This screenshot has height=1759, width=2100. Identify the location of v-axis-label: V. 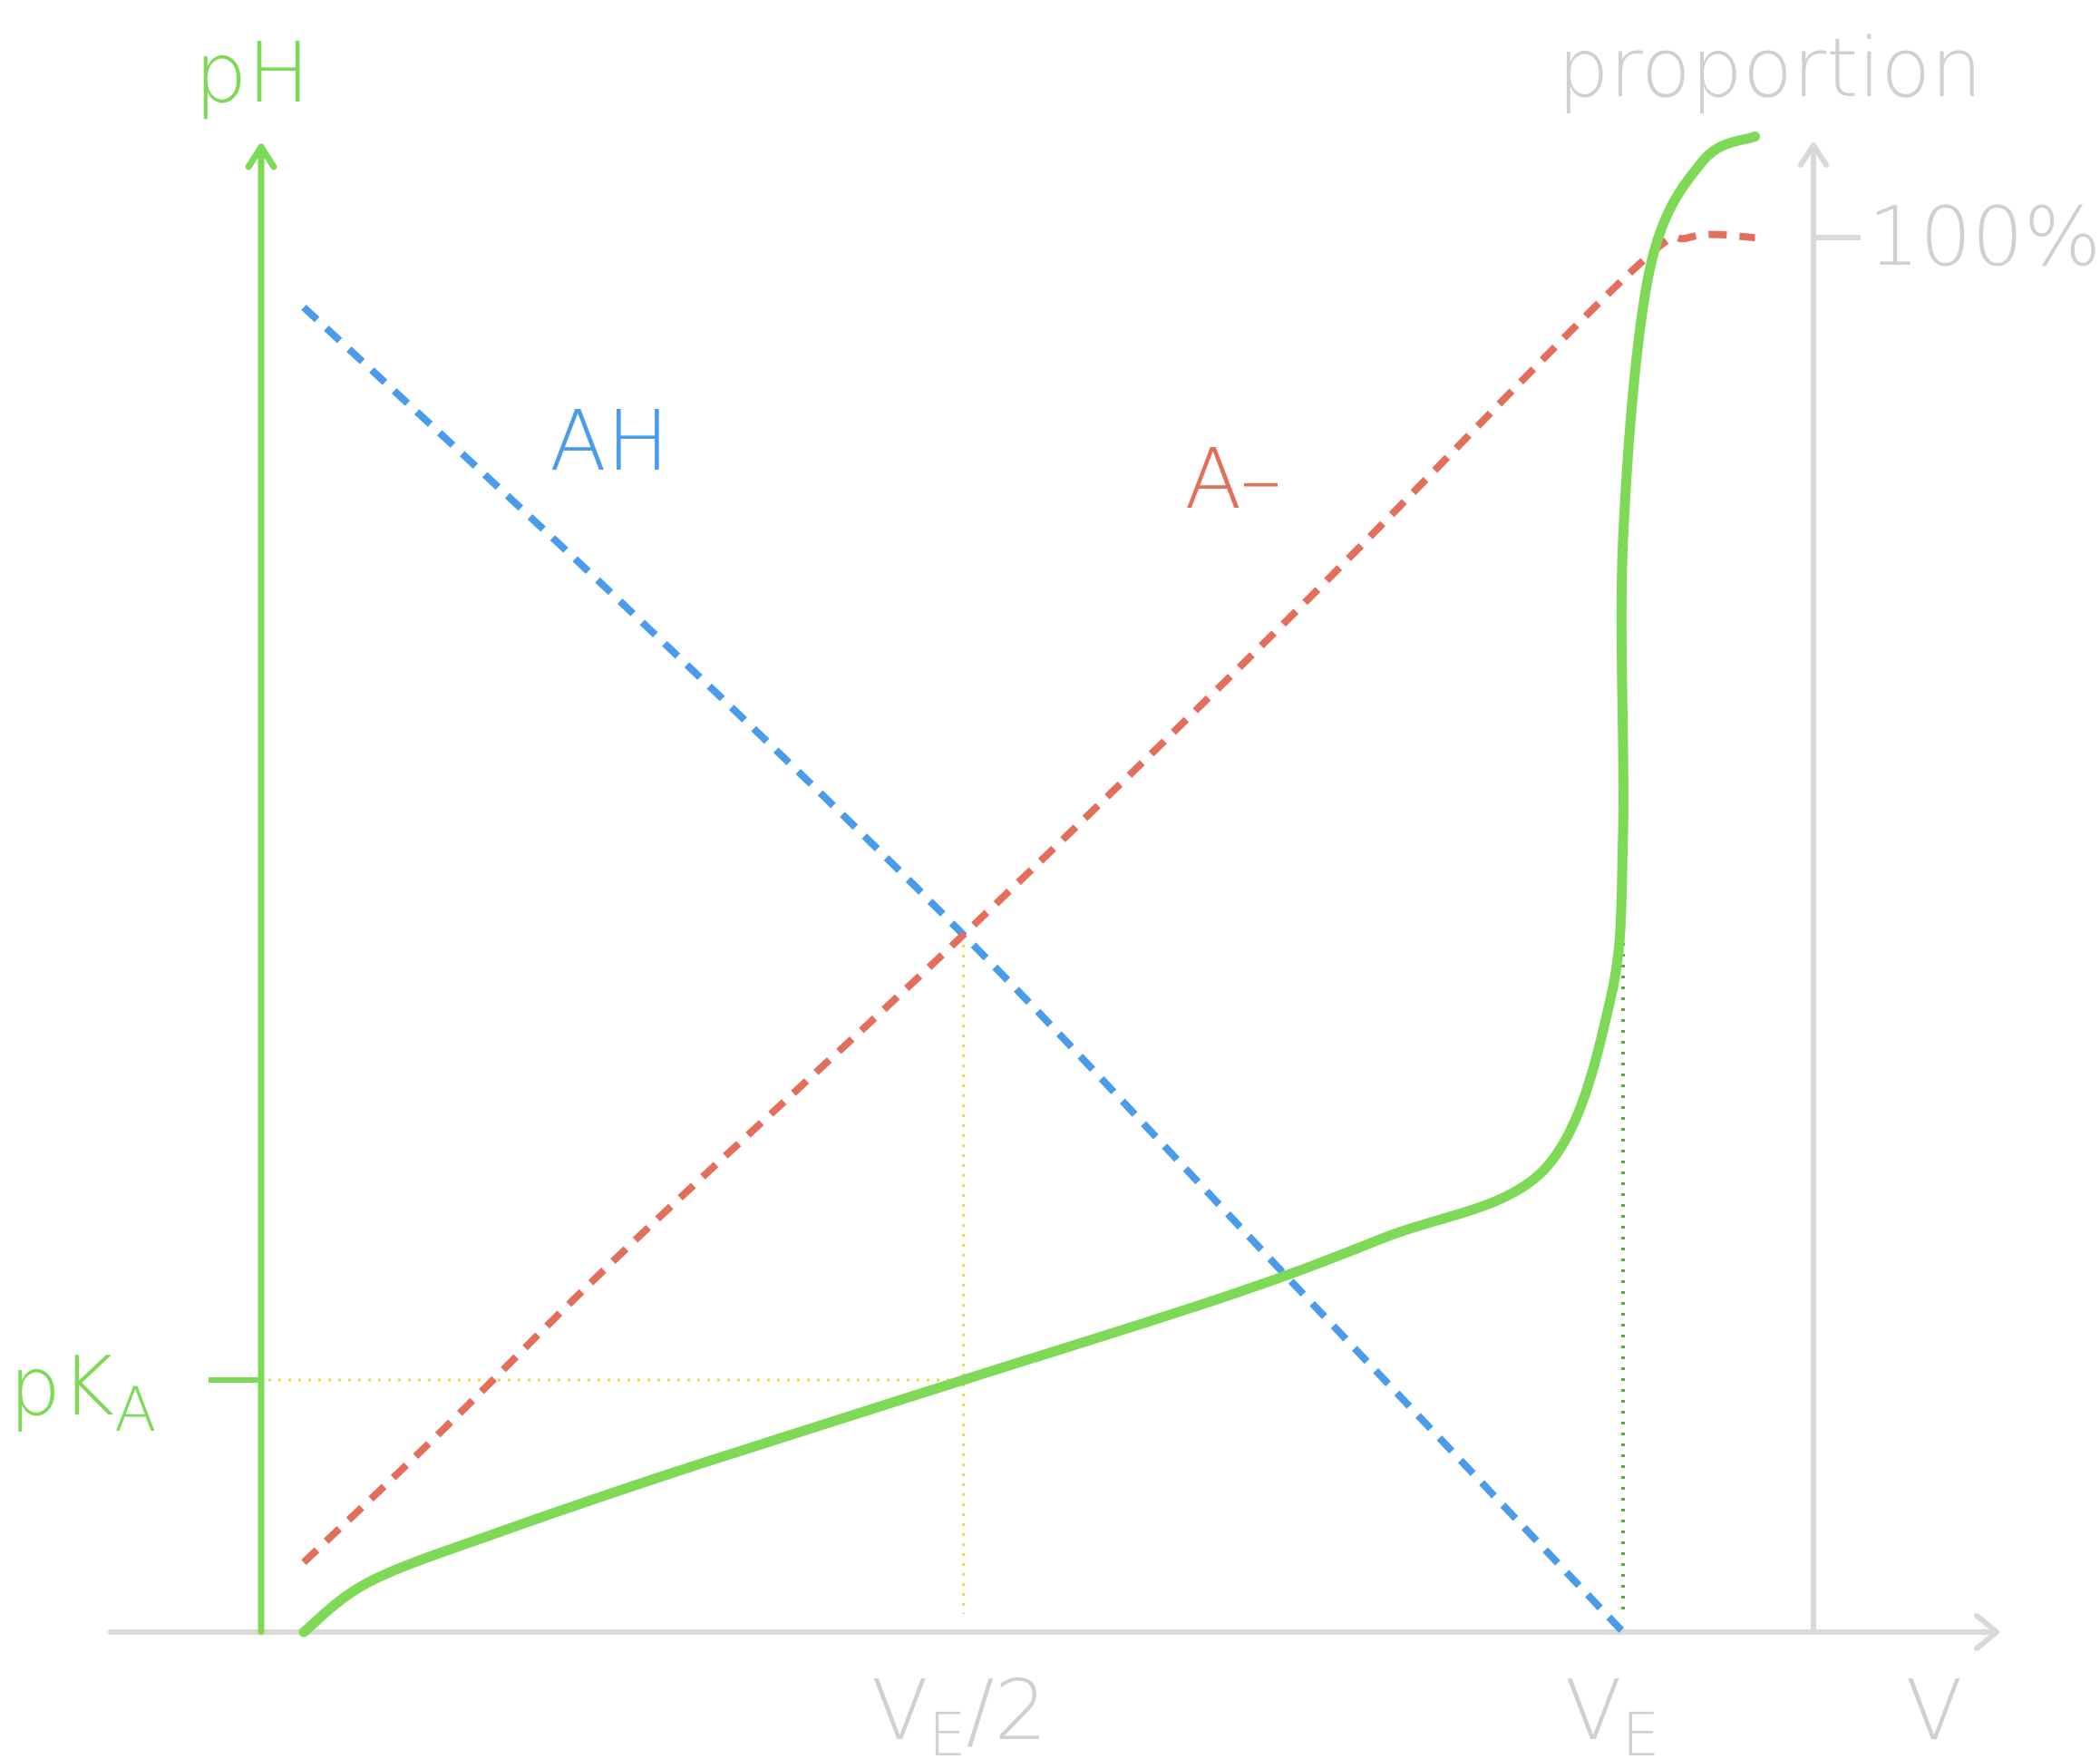
(1934, 1710).